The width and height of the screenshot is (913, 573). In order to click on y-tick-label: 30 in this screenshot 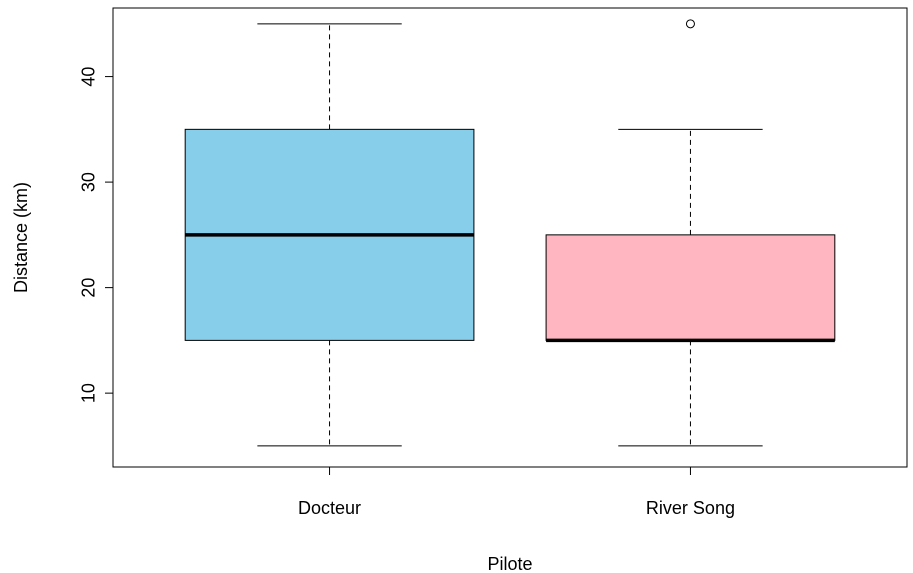, I will do `click(88, 182)`.